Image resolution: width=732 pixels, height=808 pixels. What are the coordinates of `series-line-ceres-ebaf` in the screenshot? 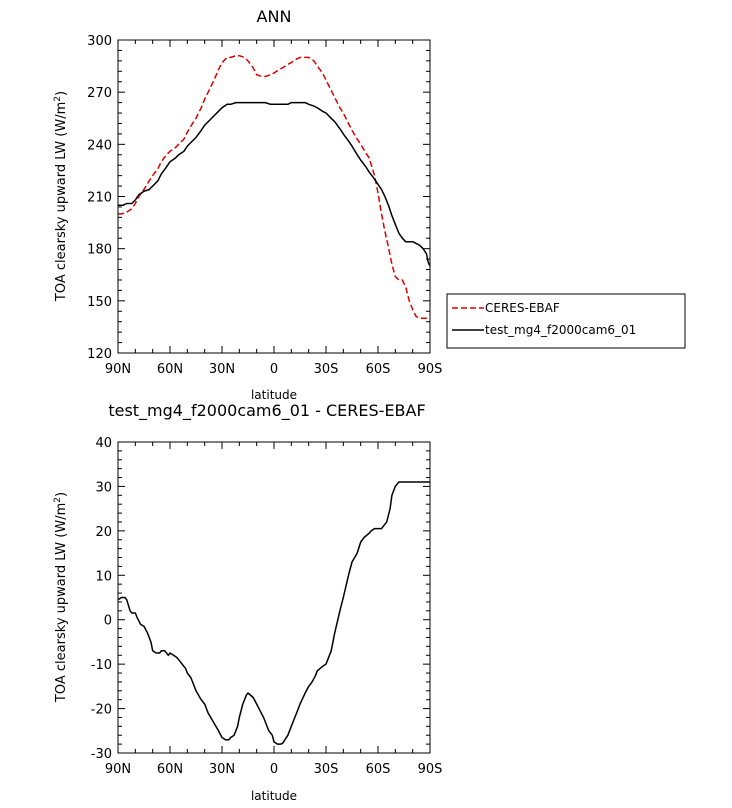 It's located at (274, 186).